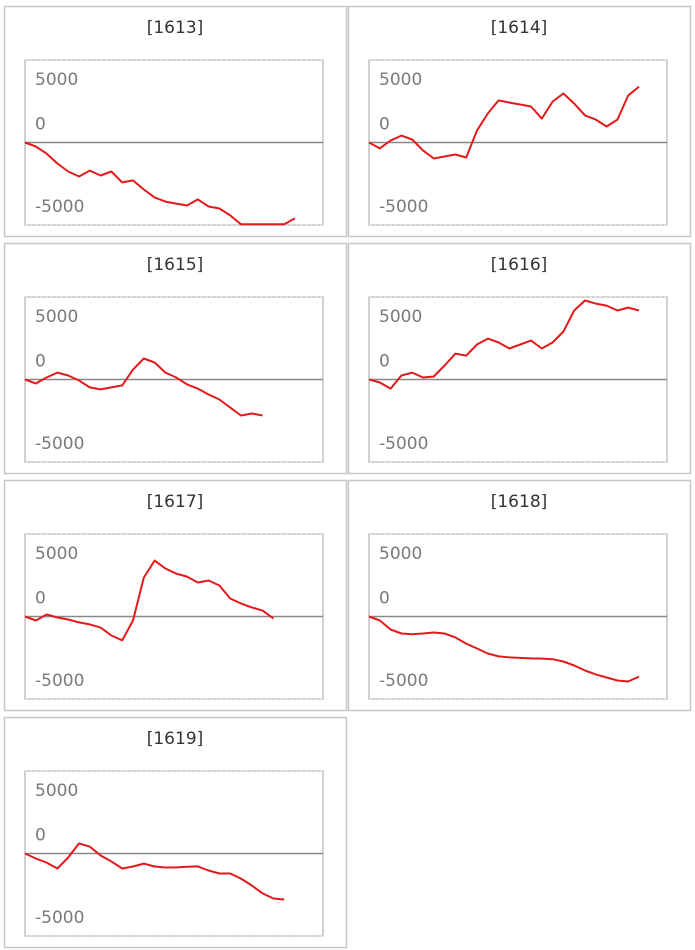 The height and width of the screenshot is (950, 695). I want to click on chart-panel: [1617] -5000 0 5000, so click(175, 595).